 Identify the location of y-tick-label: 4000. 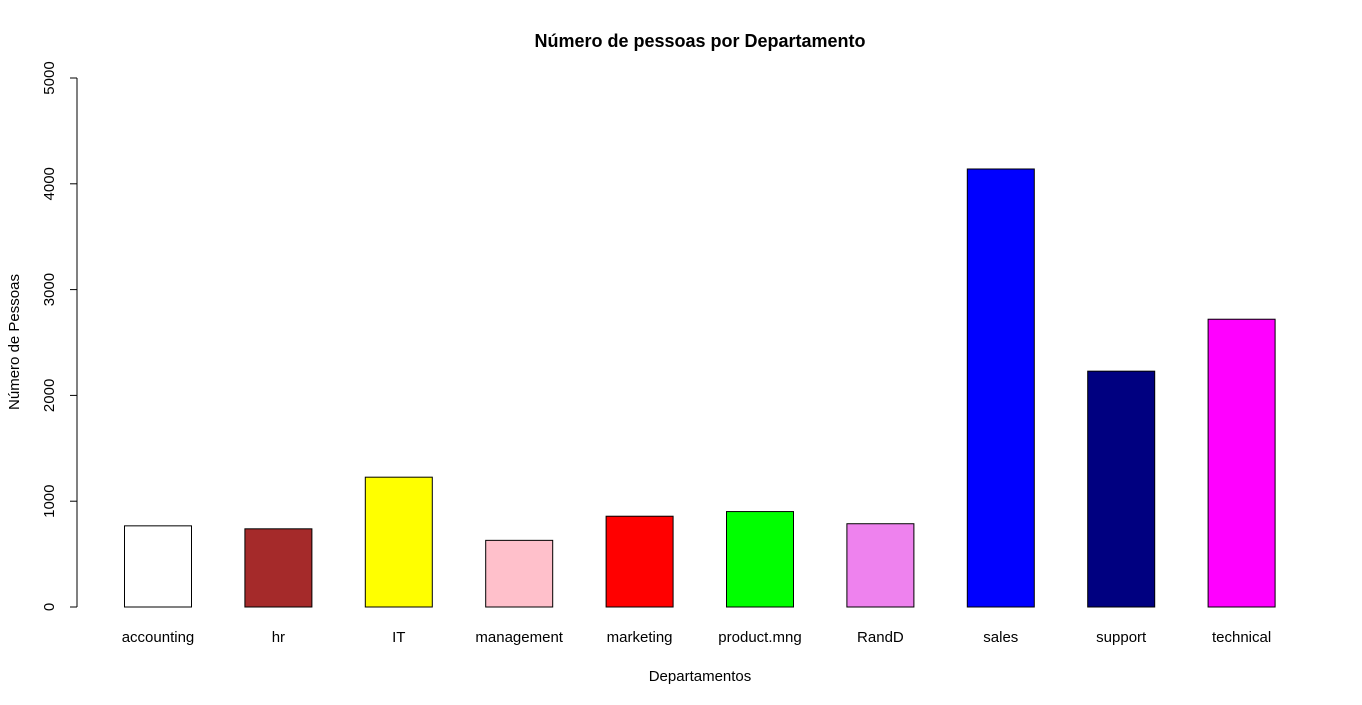
(49, 183).